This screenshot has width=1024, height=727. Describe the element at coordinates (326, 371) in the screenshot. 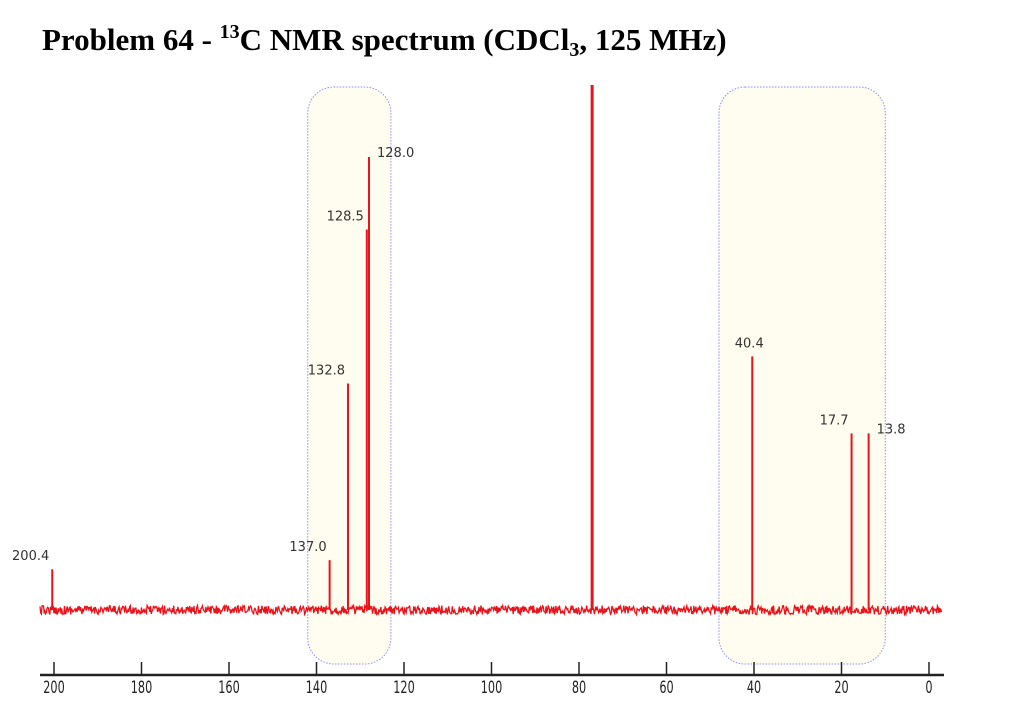

I see `peak-label-132.8: 132.8` at that location.